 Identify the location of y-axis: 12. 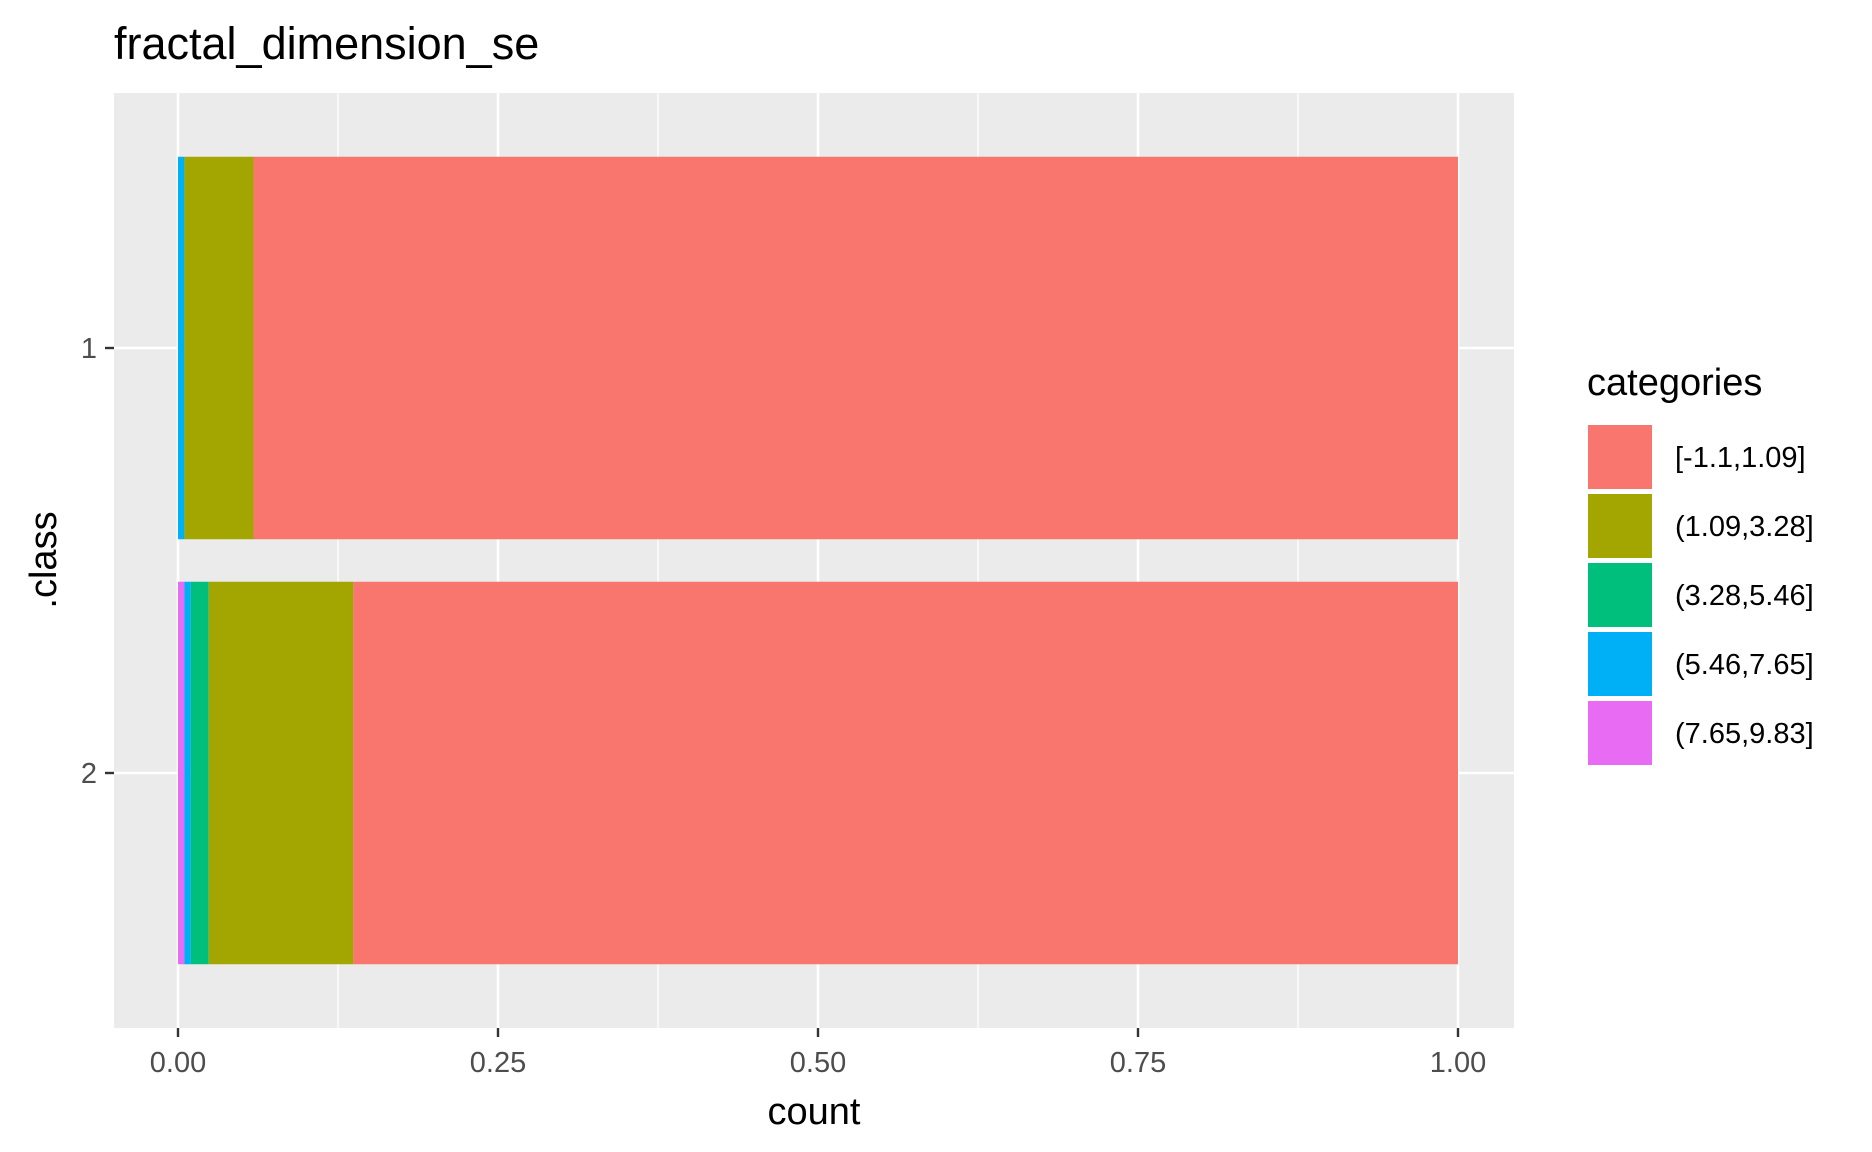
(97, 561).